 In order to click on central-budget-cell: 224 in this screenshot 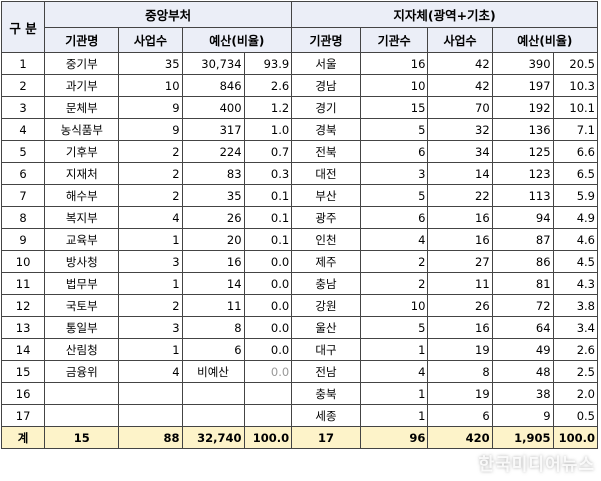, I will do `click(213, 151)`.